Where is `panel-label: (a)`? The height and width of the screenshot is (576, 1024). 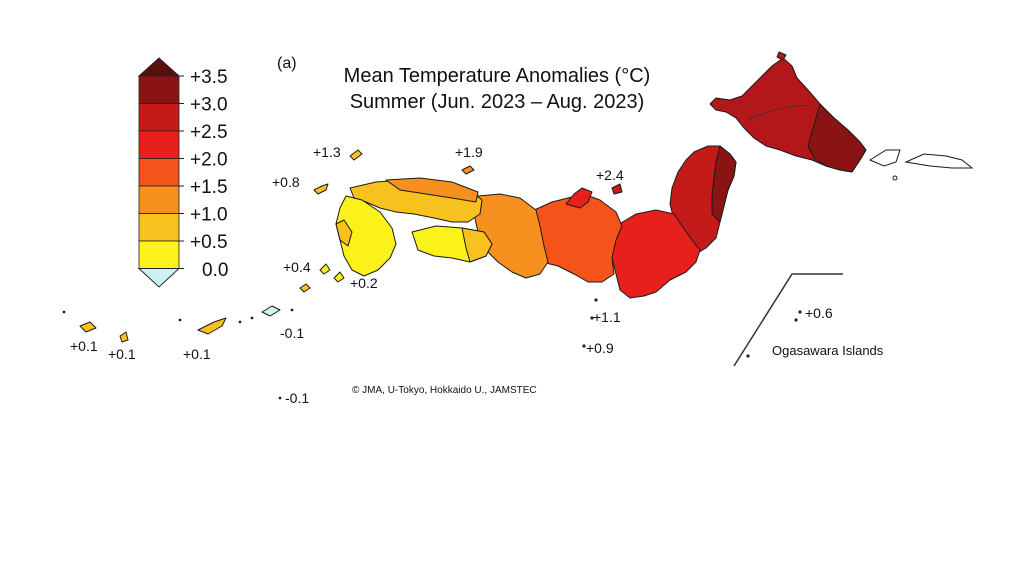 panel-label: (a) is located at coordinates (287, 63).